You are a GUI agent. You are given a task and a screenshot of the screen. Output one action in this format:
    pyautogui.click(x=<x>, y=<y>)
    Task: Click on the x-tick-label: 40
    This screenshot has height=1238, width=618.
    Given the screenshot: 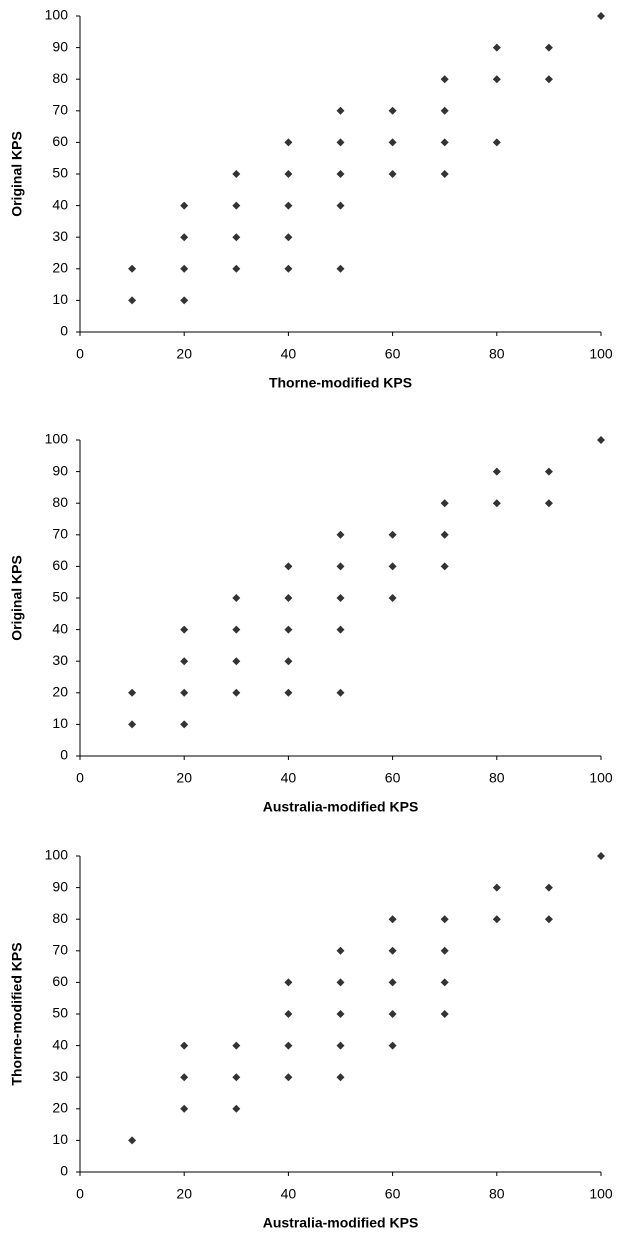 What is the action you would take?
    pyautogui.click(x=289, y=778)
    